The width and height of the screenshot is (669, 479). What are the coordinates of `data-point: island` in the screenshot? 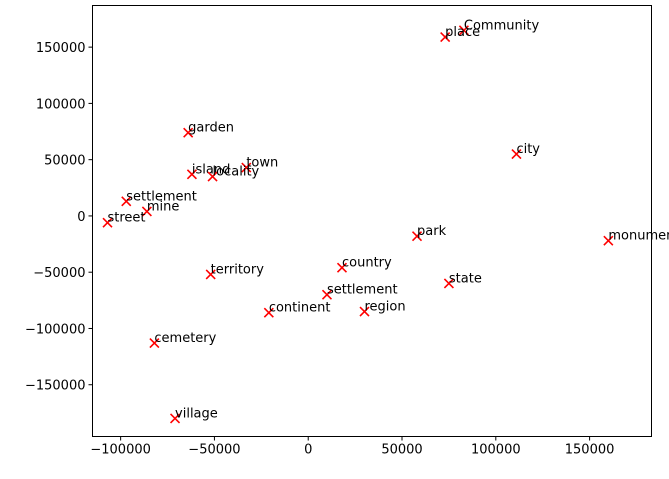 It's located at (208, 171).